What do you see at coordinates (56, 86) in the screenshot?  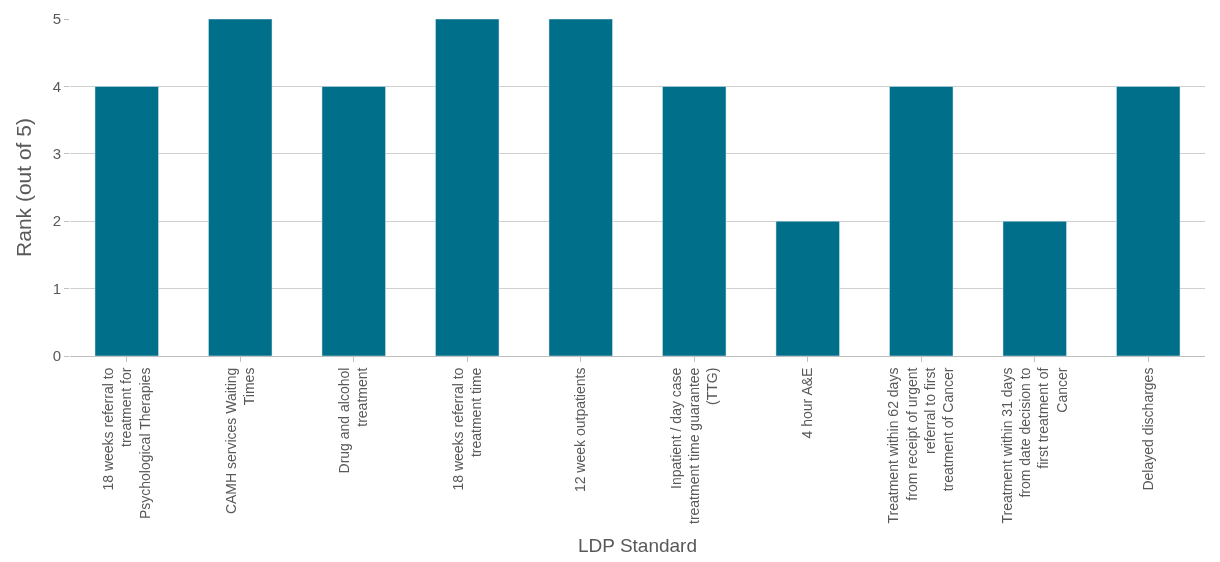 I see `y-tick-label: 4` at bounding box center [56, 86].